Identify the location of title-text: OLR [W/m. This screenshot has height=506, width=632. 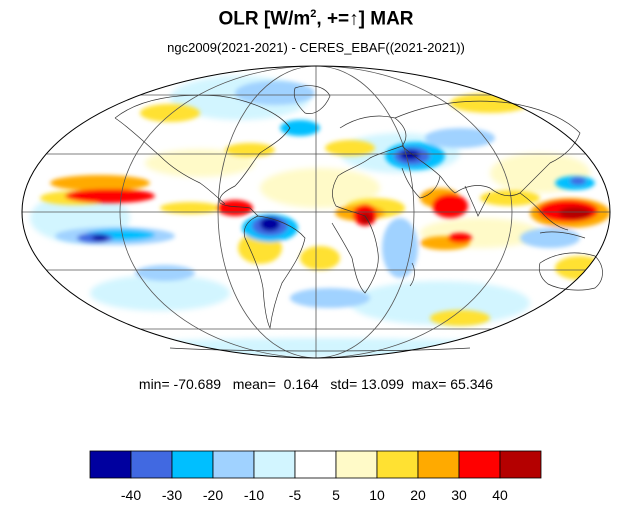
(264, 19).